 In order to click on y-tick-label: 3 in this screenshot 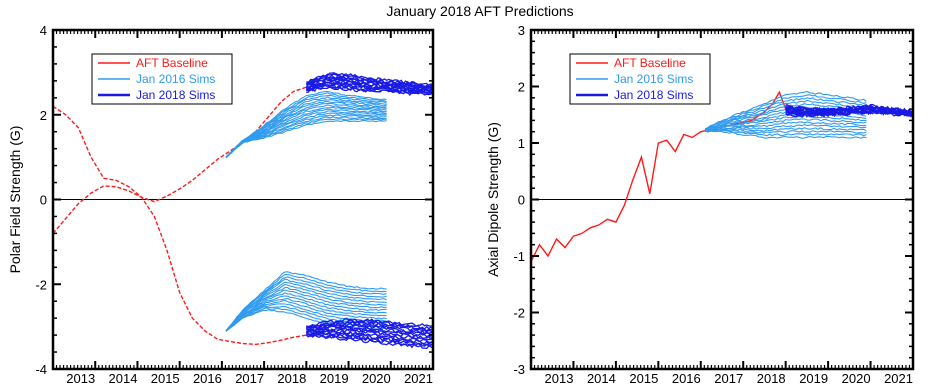, I will do `click(521, 30)`.